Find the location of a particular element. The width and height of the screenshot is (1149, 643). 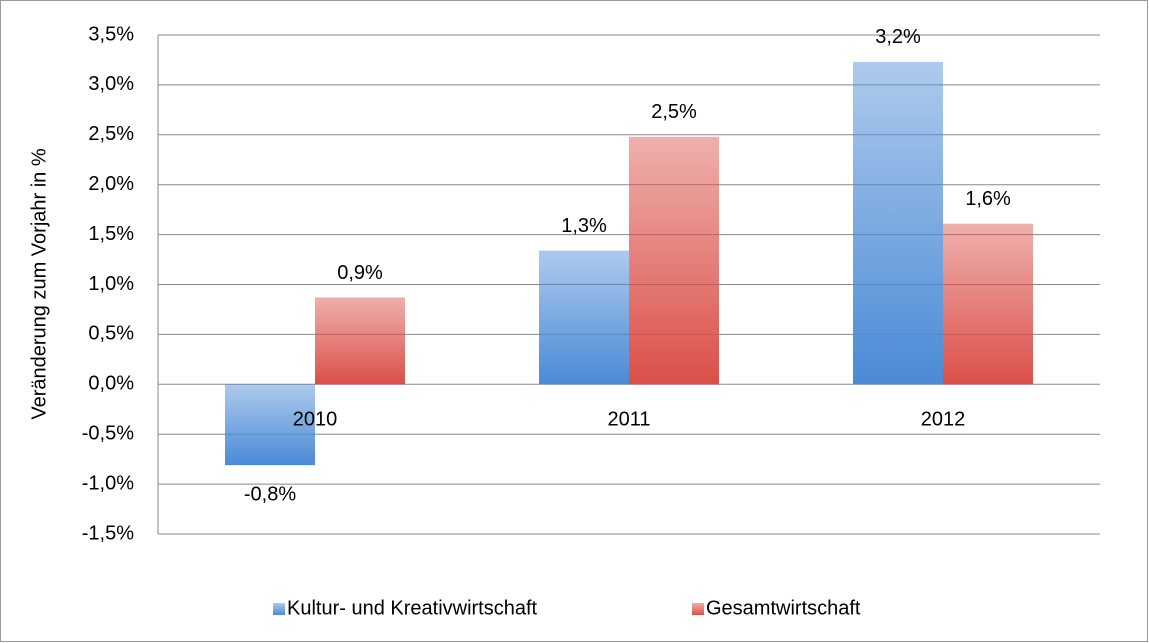

x-tick-label: 2011 is located at coordinates (628, 420).